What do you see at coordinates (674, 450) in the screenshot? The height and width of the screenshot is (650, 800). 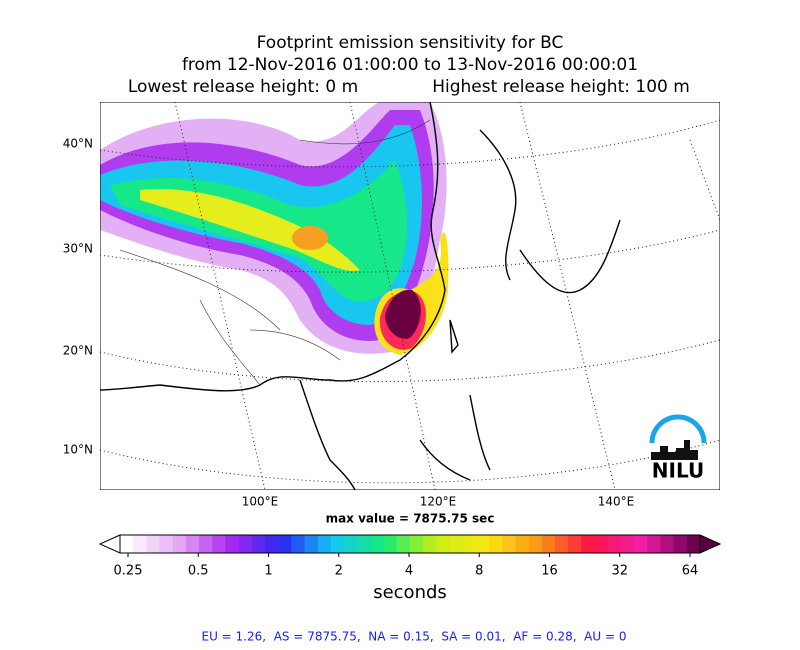 I see `logo-skyline` at bounding box center [674, 450].